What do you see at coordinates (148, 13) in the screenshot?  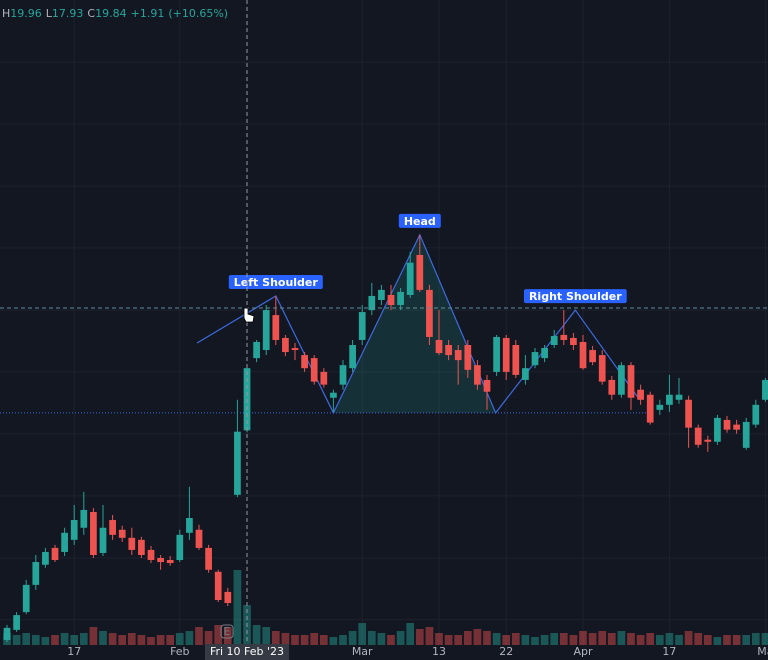 I see `change: +1.91` at bounding box center [148, 13].